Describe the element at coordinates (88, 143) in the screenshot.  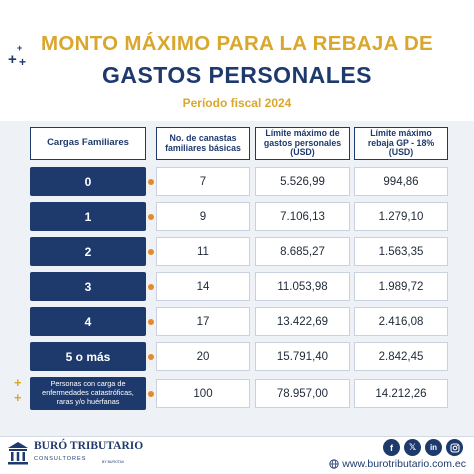
I see `column-header-cargas: Cargas Familiares` at that location.